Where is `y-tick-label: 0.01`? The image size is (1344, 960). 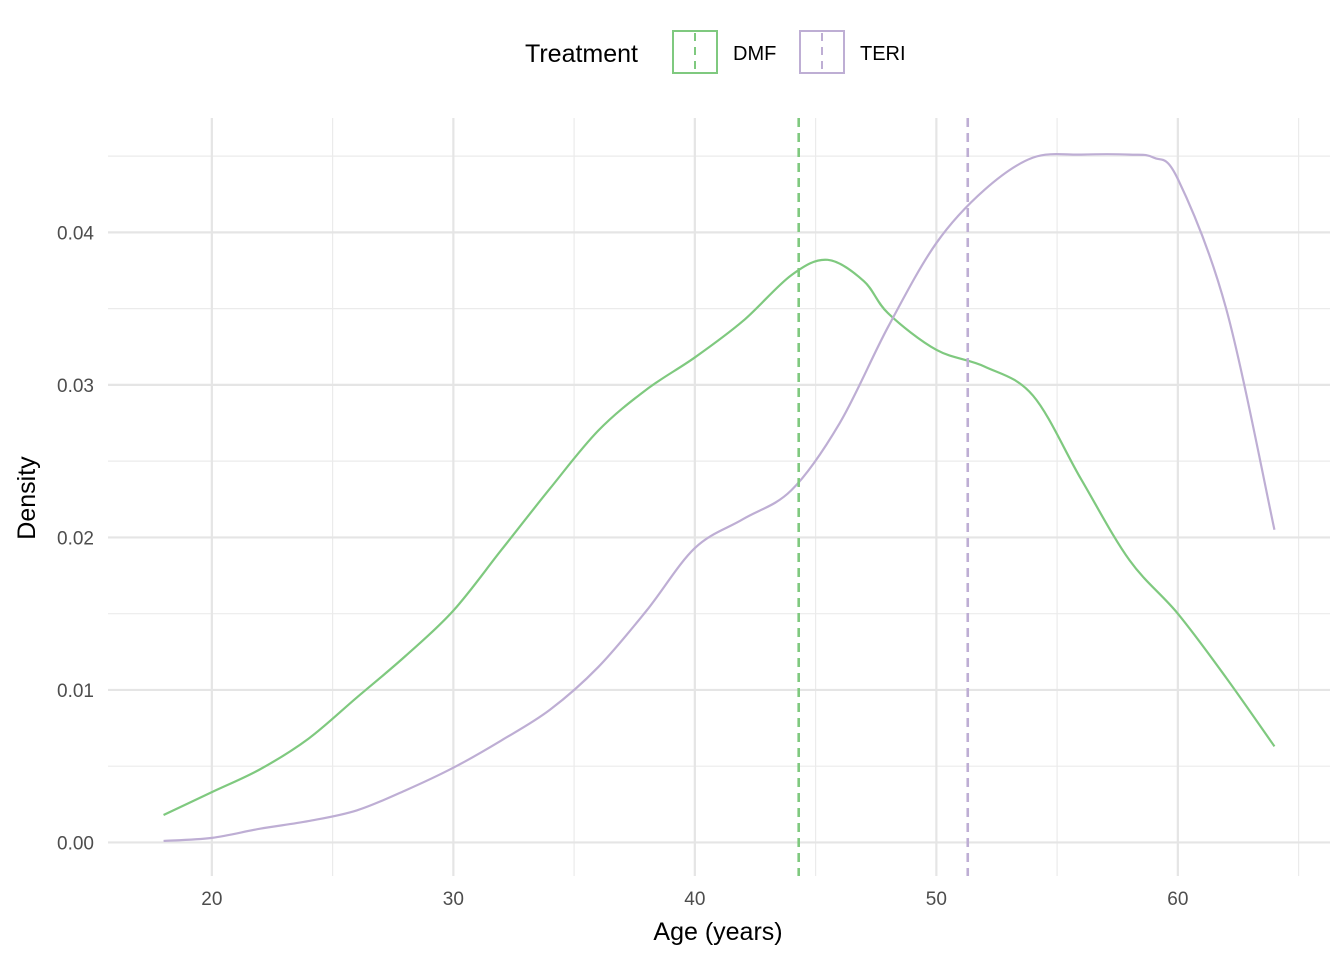 y-tick-label: 0.01 is located at coordinates (75, 691).